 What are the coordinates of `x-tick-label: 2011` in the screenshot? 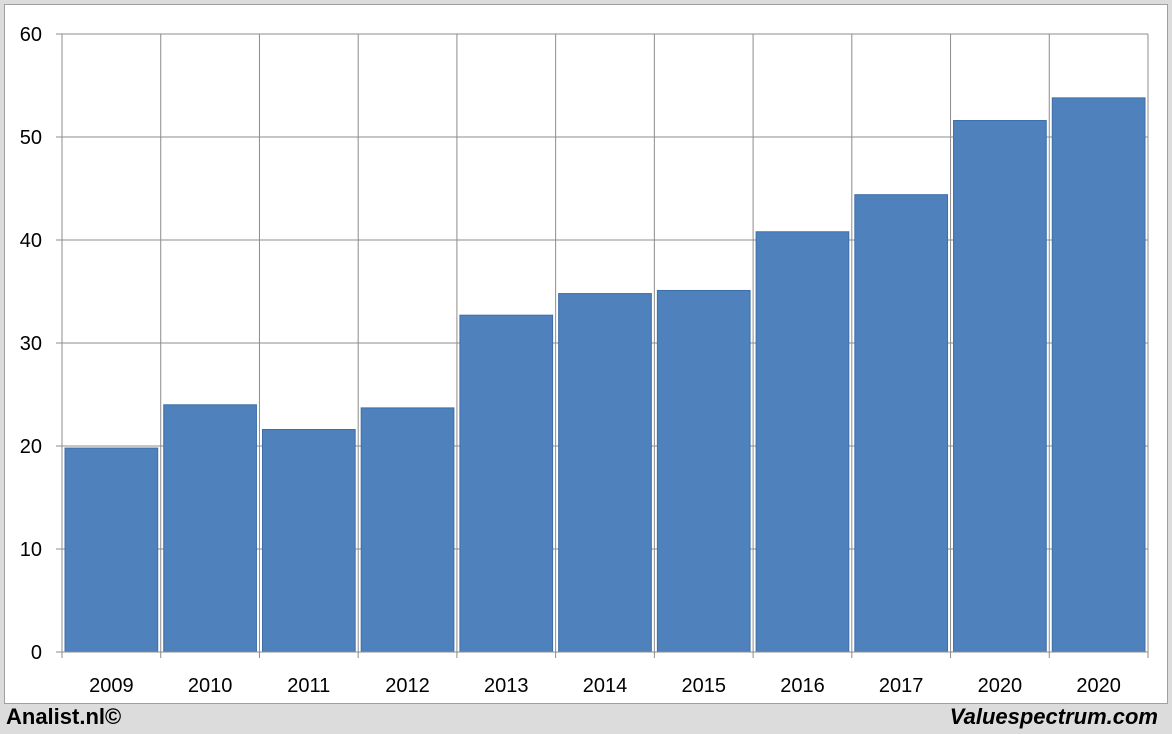 It's located at (308, 686).